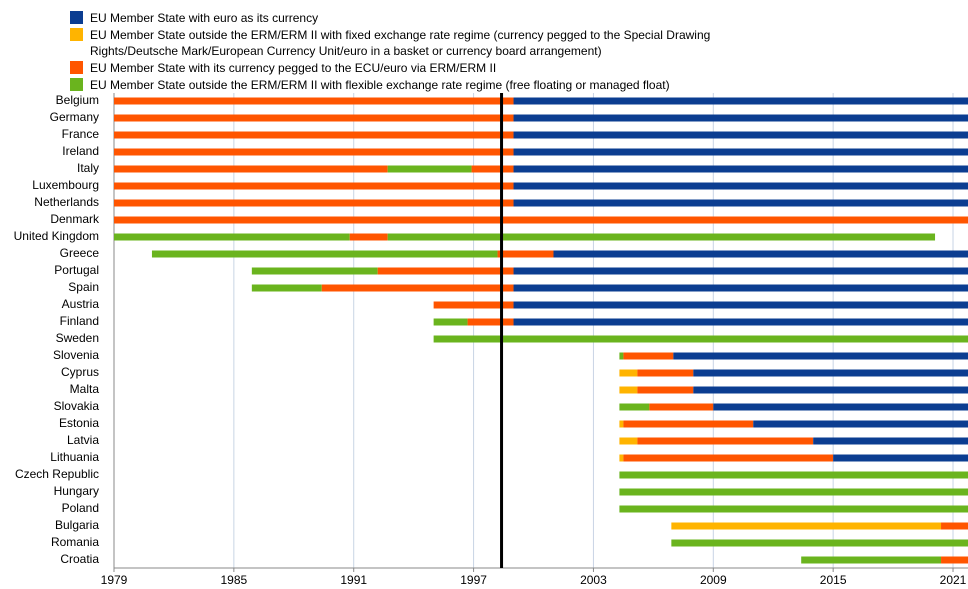 The height and width of the screenshot is (589, 968). I want to click on y-tick-label: Slovakia, so click(77, 406).